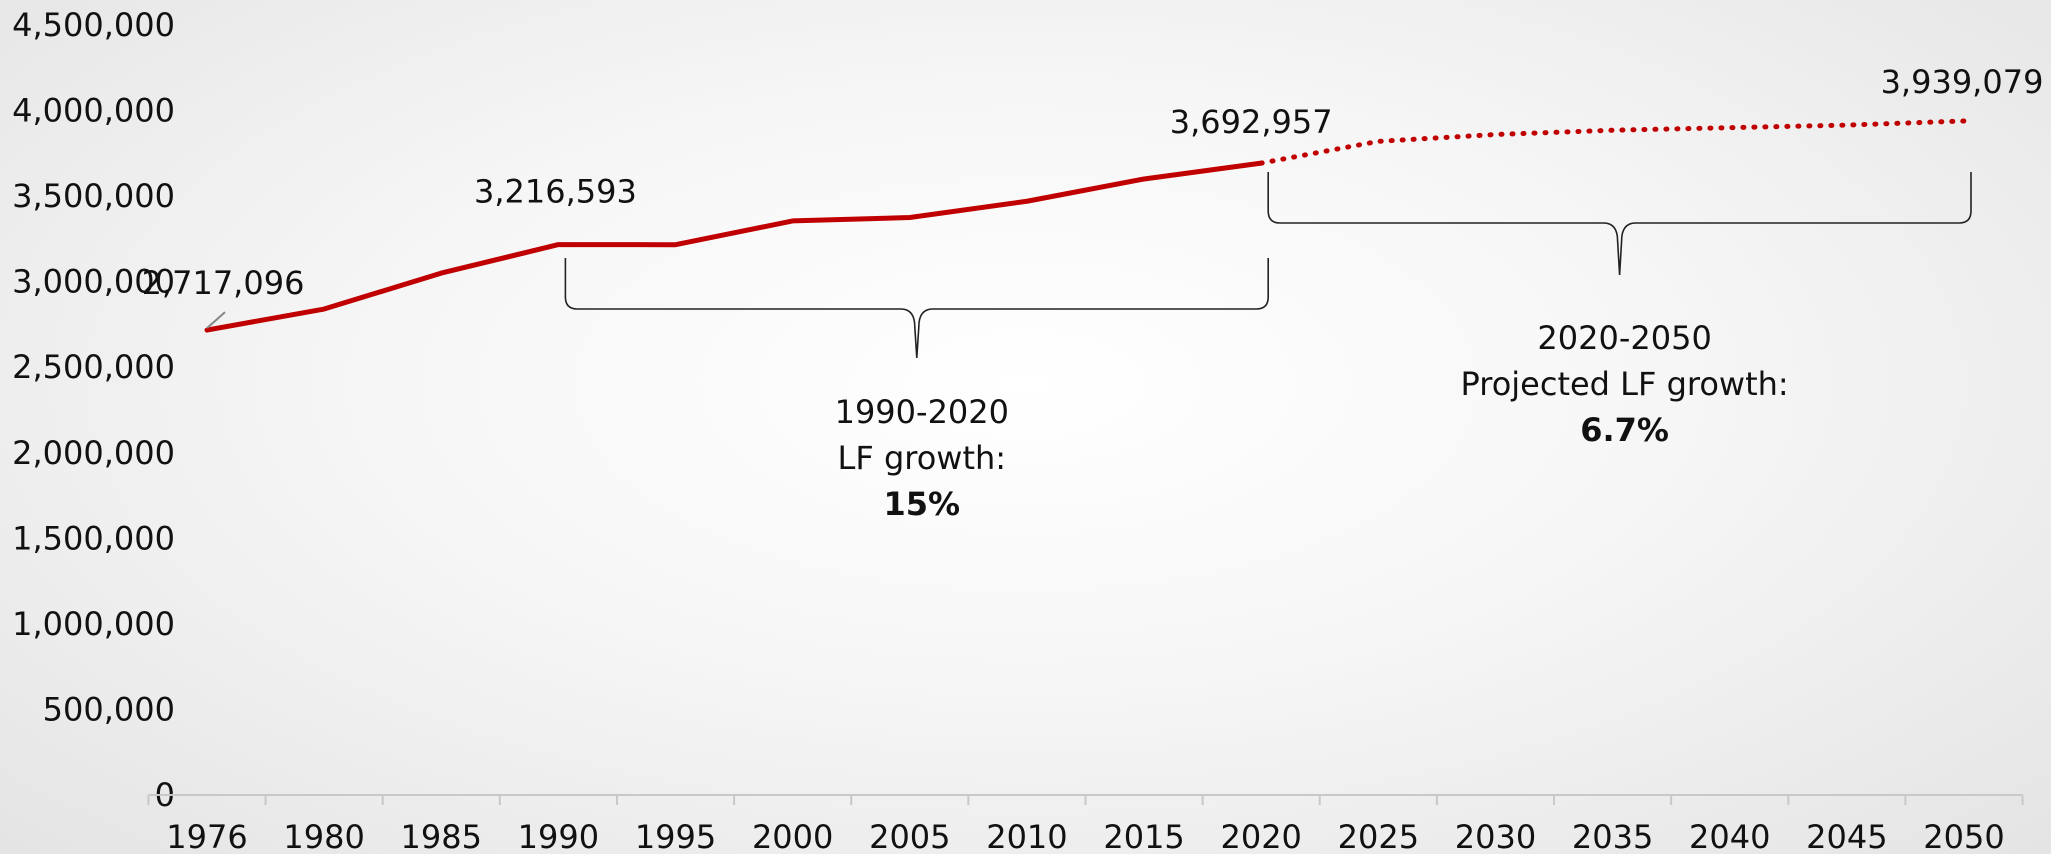 This screenshot has width=2051, height=854. What do you see at coordinates (93, 111) in the screenshot?
I see `y-tick-label: 4,000,000` at bounding box center [93, 111].